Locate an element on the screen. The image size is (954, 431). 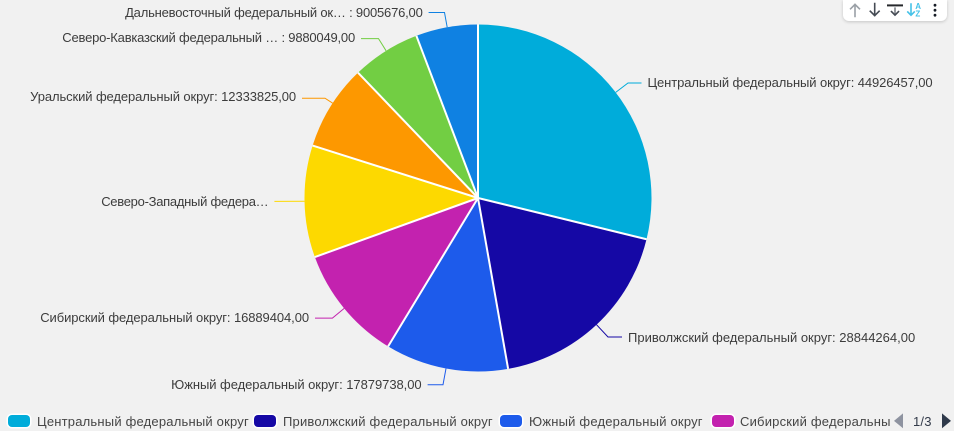
svg-text: Z is located at coordinates (917, 13).